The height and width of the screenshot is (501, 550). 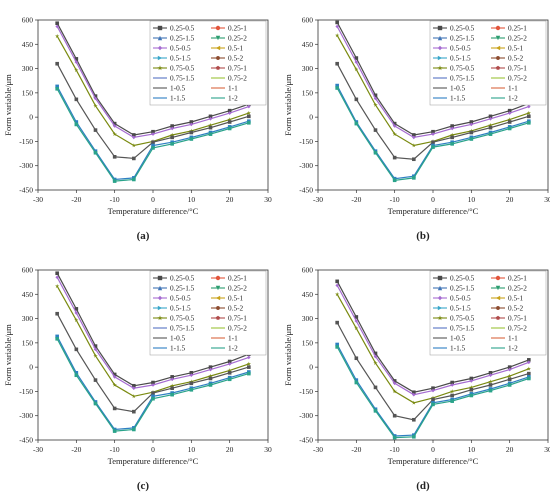 I want to click on legend-label: 0.75-1.5, so click(x=462, y=78).